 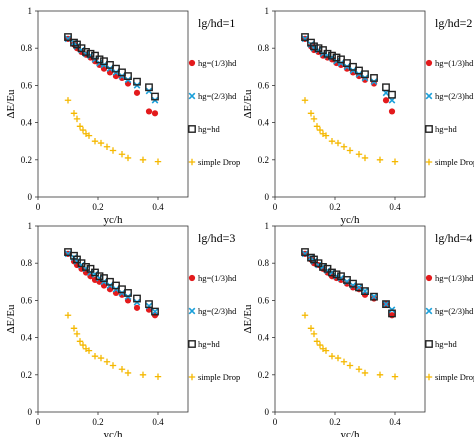 I want to click on series-square, so click(x=111, y=282).